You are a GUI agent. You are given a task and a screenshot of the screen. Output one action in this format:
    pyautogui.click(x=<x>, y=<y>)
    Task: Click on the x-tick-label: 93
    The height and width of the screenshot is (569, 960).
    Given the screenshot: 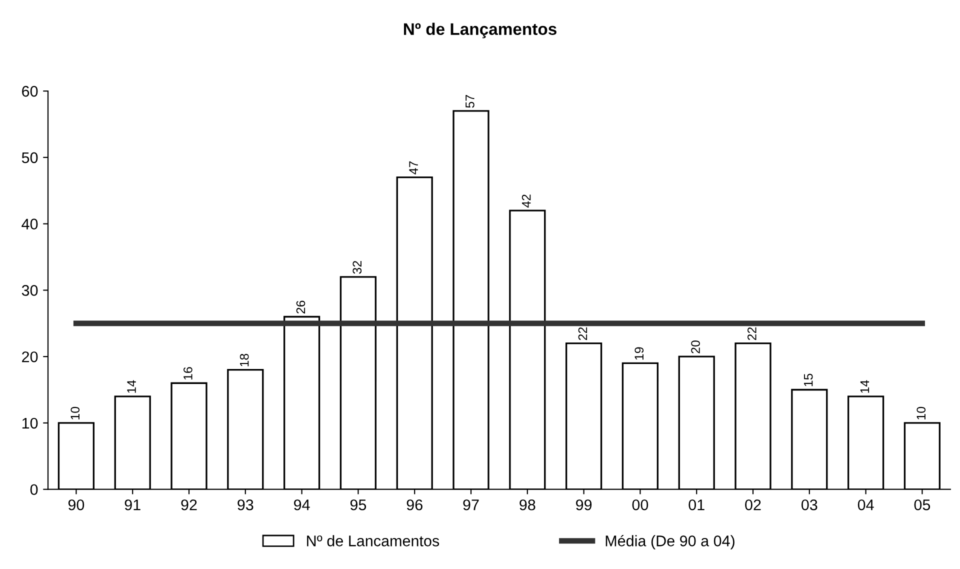 What is the action you would take?
    pyautogui.click(x=246, y=504)
    